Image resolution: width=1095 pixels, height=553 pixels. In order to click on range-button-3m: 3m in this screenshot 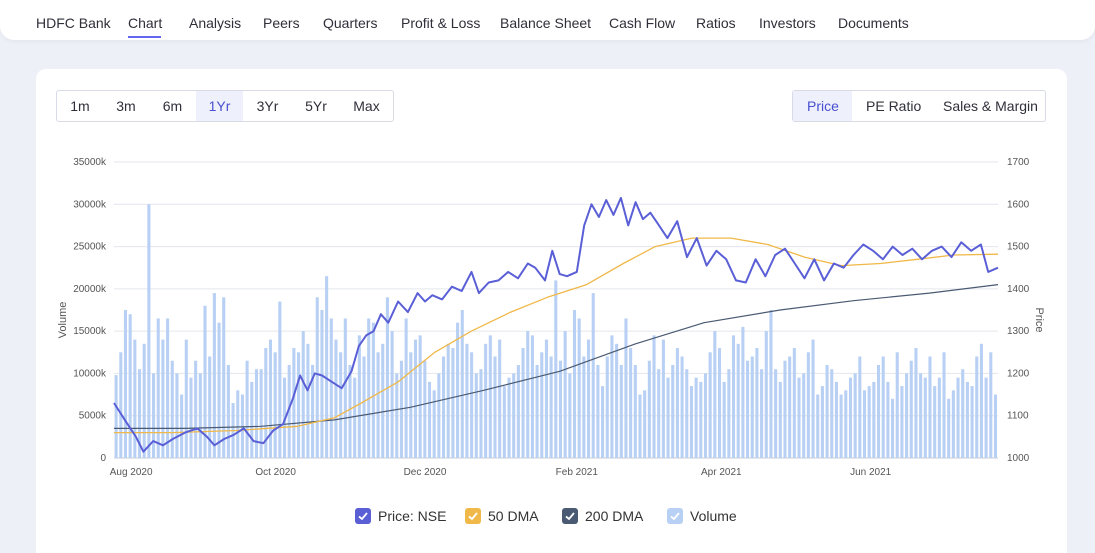, I will do `click(126, 106)`.